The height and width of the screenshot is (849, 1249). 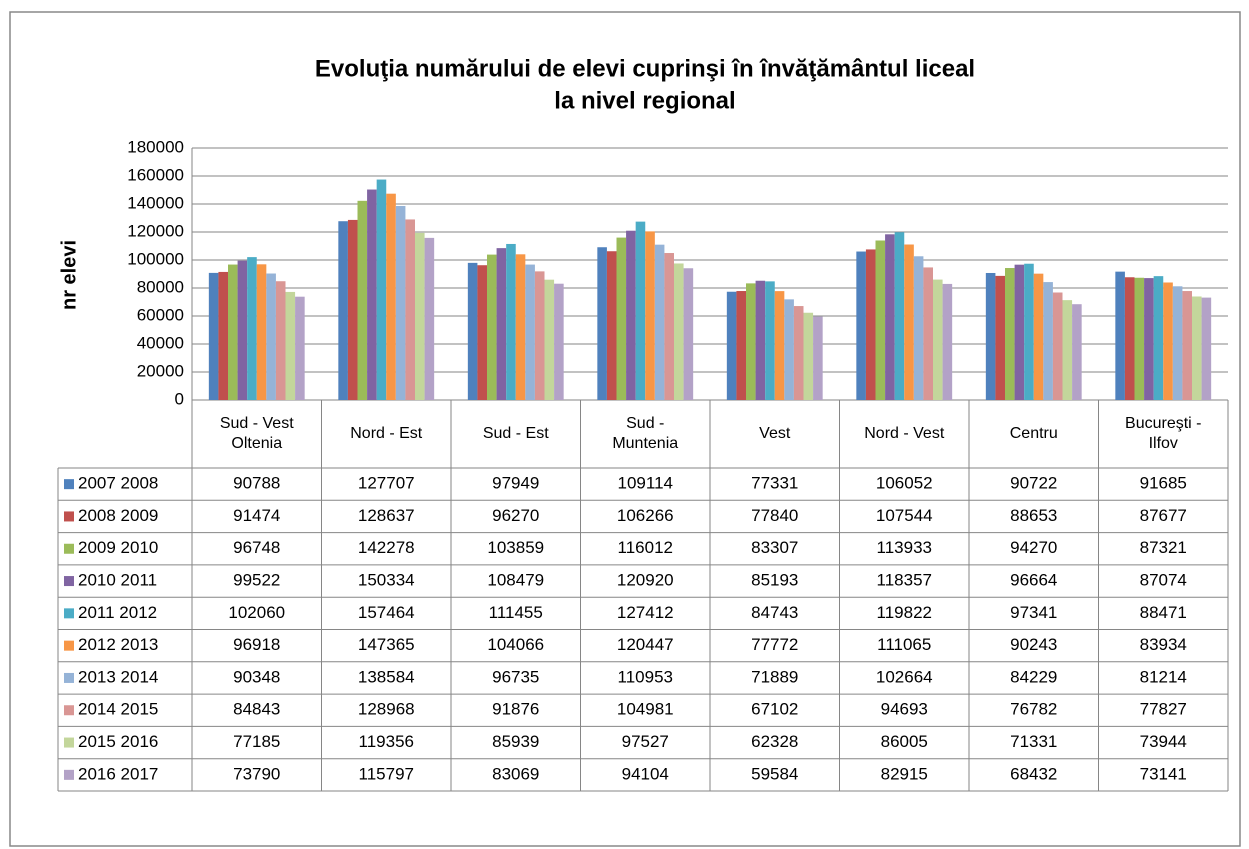 I want to click on table-value: 111065, so click(x=904, y=644).